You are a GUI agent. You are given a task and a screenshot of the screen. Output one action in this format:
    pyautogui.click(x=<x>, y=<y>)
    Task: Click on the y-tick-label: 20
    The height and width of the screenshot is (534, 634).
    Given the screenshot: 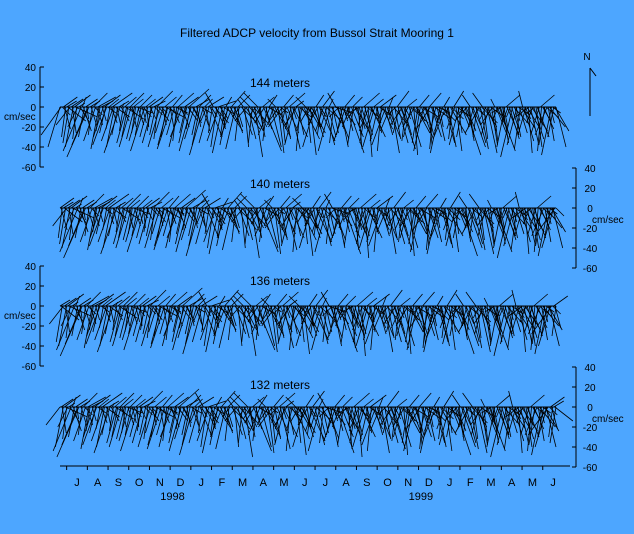 What is the action you would take?
    pyautogui.click(x=590, y=388)
    